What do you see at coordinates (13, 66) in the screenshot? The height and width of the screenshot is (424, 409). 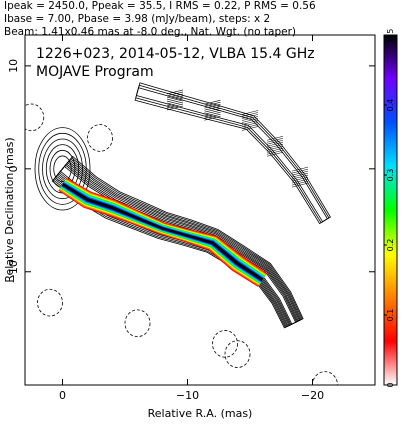 I see `y-tick-label: 10` at bounding box center [13, 66].